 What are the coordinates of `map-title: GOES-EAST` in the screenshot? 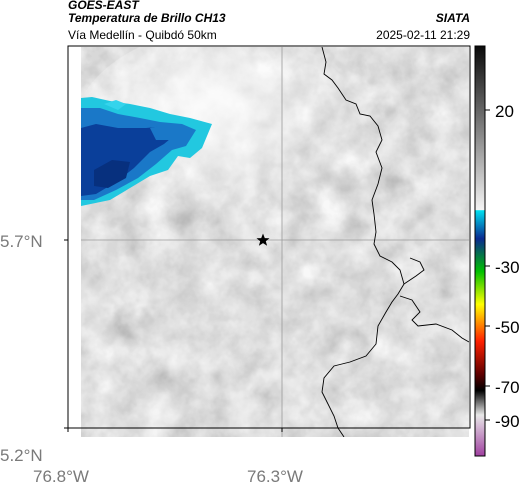 It's located at (103, 6).